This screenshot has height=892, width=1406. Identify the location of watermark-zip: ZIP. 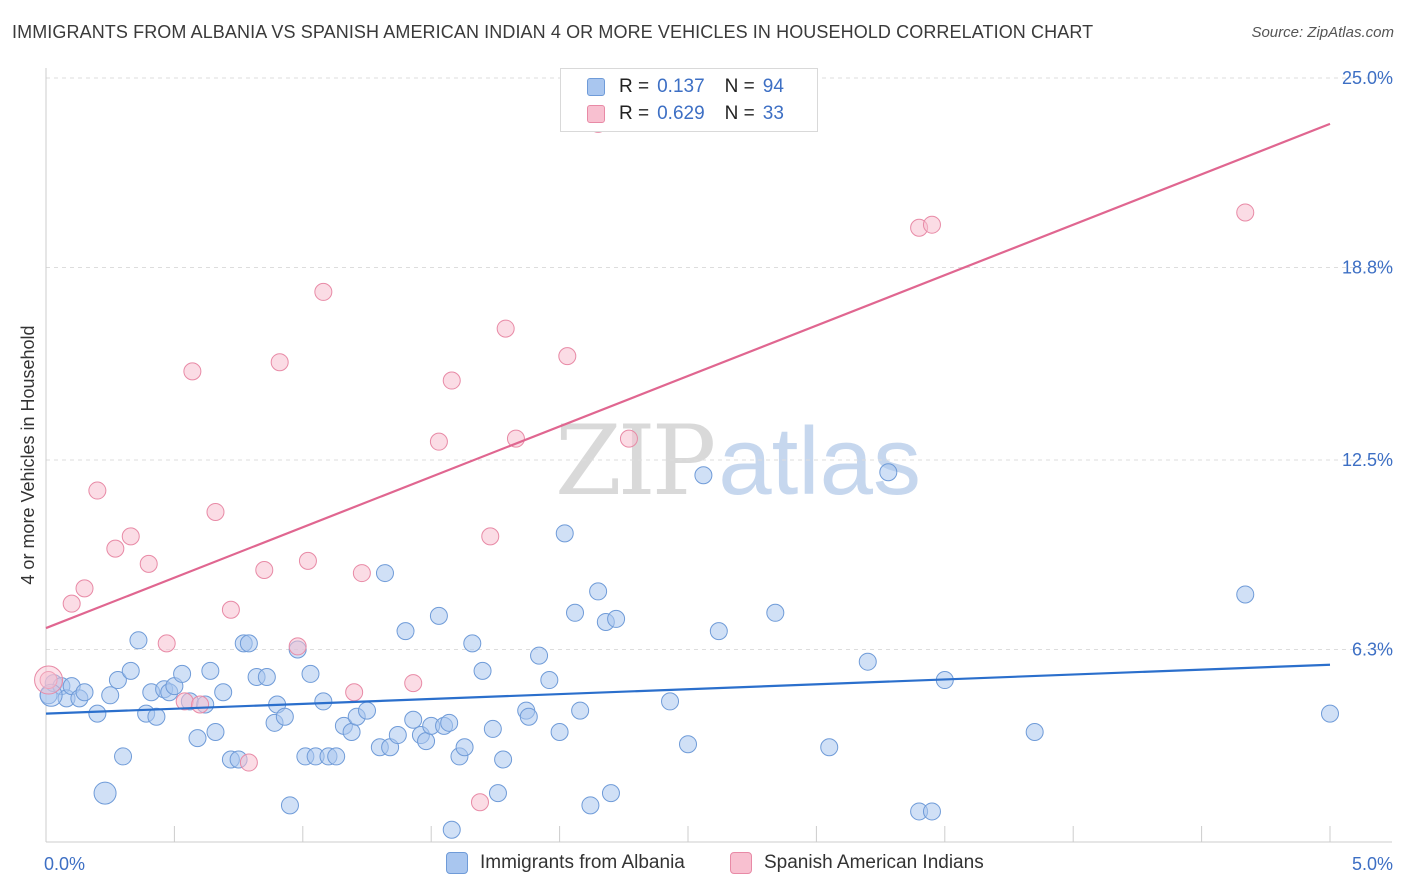
(635, 461).